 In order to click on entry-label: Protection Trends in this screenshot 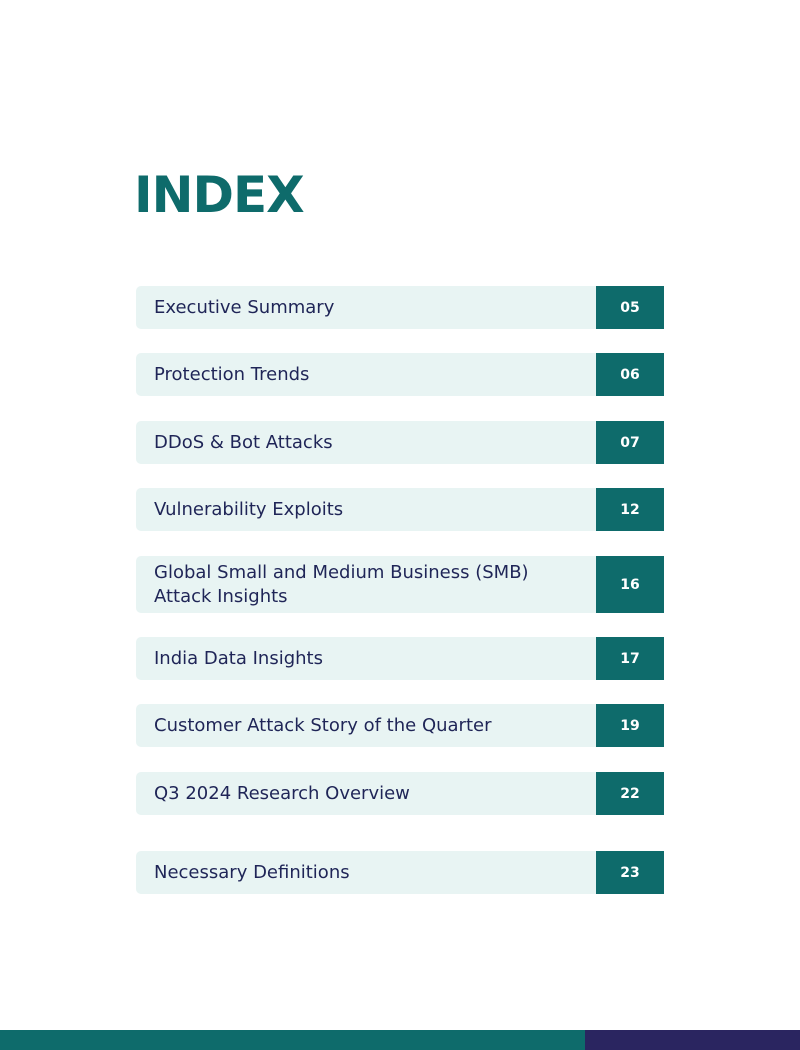, I will do `click(366, 374)`.